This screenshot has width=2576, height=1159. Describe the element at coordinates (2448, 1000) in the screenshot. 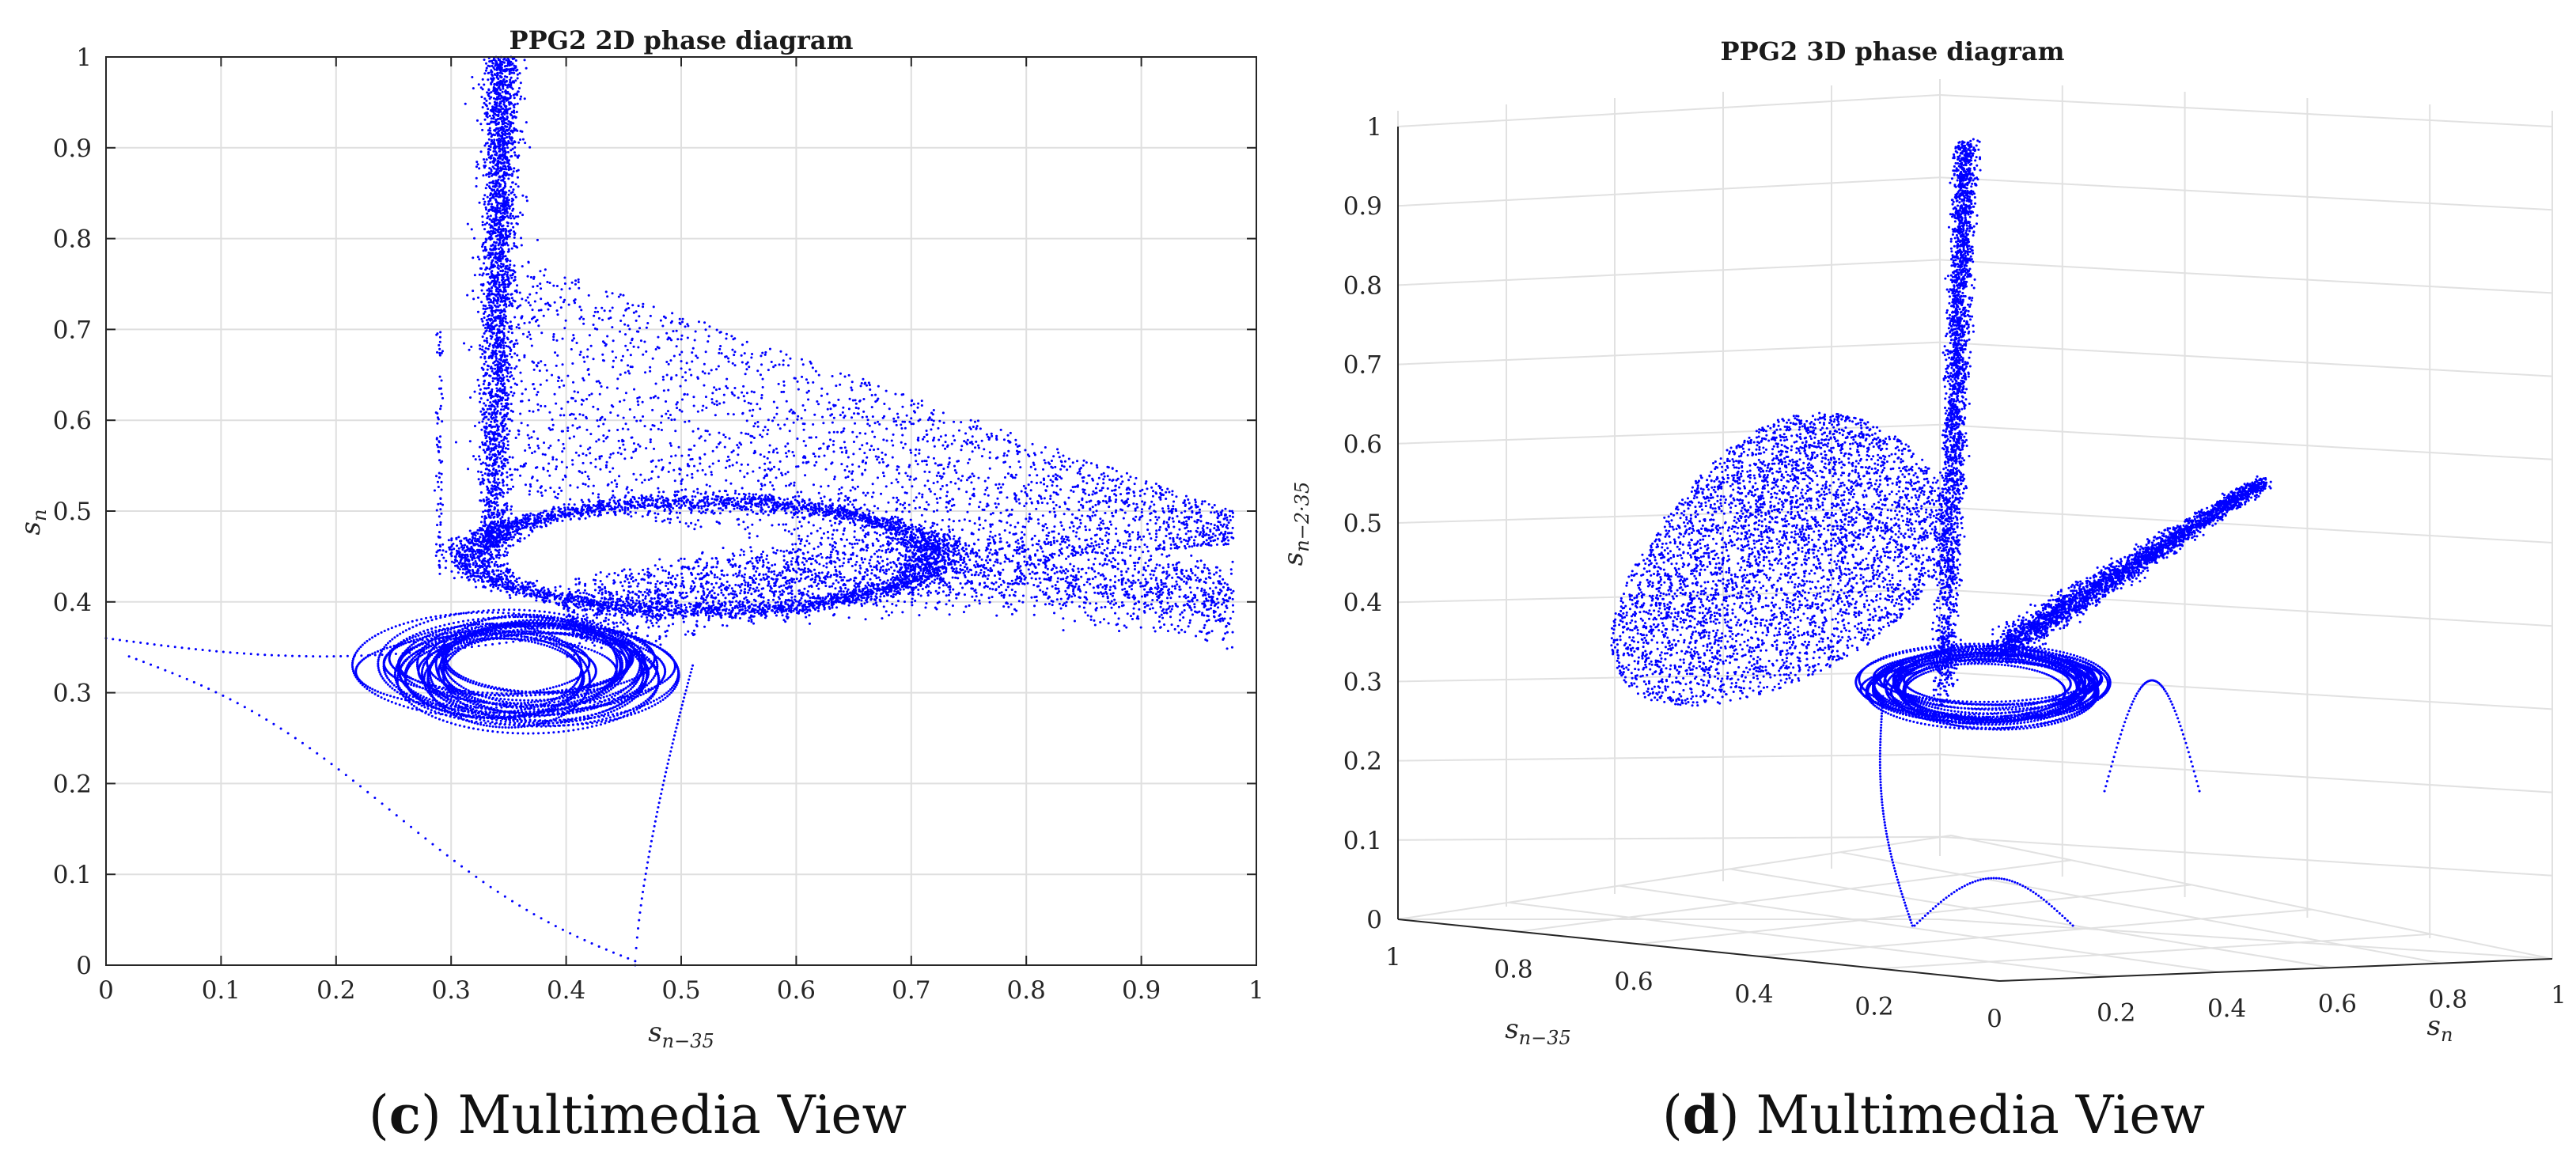

I see `right-axis-tick-label: 0.8` at that location.